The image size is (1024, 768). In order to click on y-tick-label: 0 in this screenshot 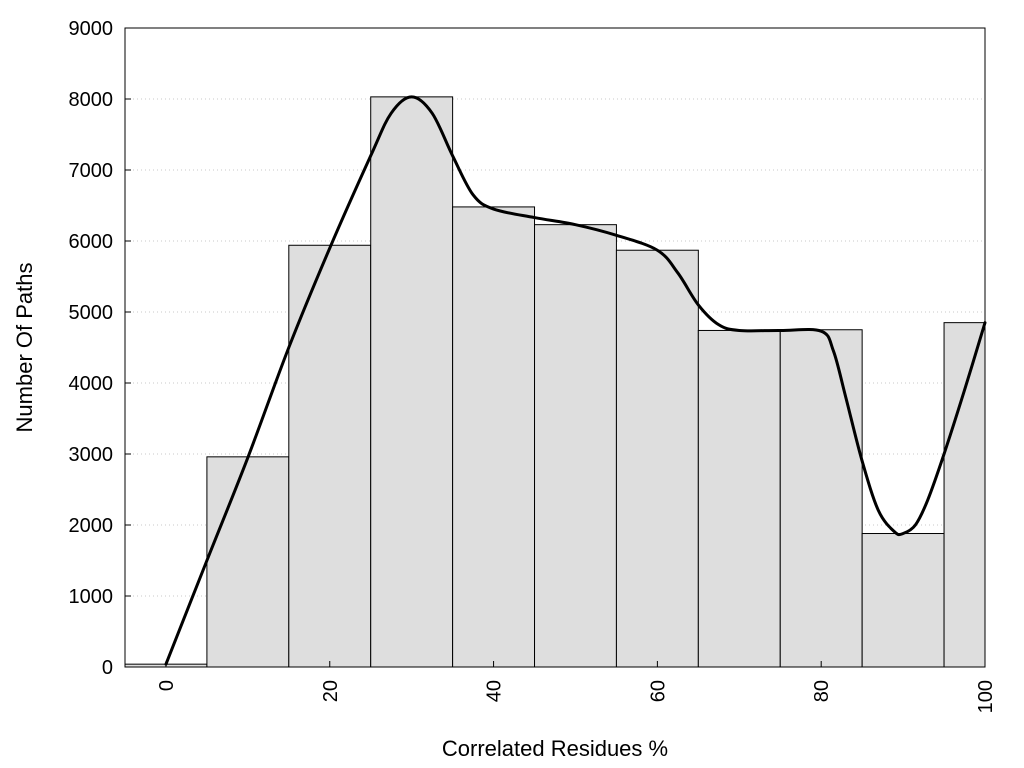, I will do `click(107, 668)`.